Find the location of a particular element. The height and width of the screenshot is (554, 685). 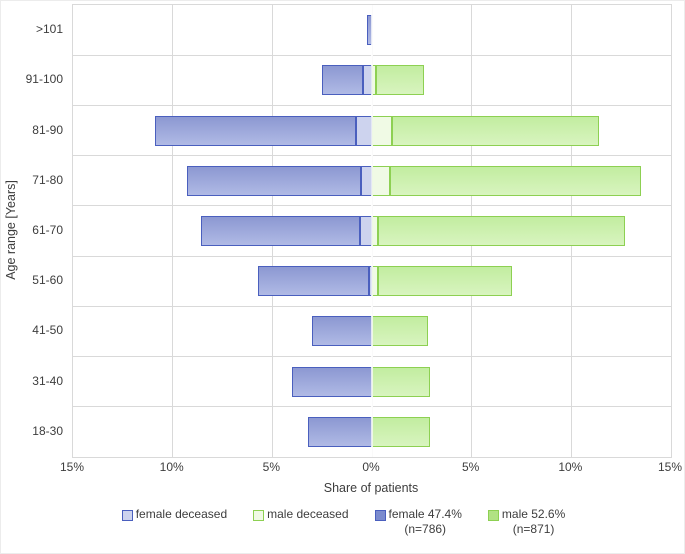

category-label: 51-60 is located at coordinates (47, 280).